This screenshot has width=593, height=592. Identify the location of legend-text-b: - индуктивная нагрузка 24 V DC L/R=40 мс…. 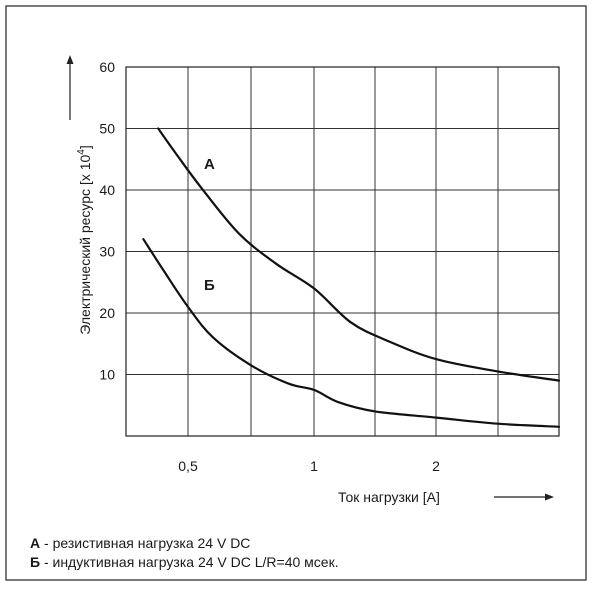
(189, 562).